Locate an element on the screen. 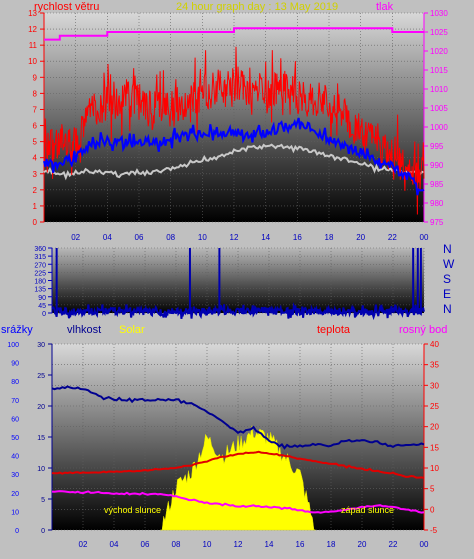 Image resolution: width=474 pixels, height=559 pixels. compass-n-top: N is located at coordinates (447, 249).